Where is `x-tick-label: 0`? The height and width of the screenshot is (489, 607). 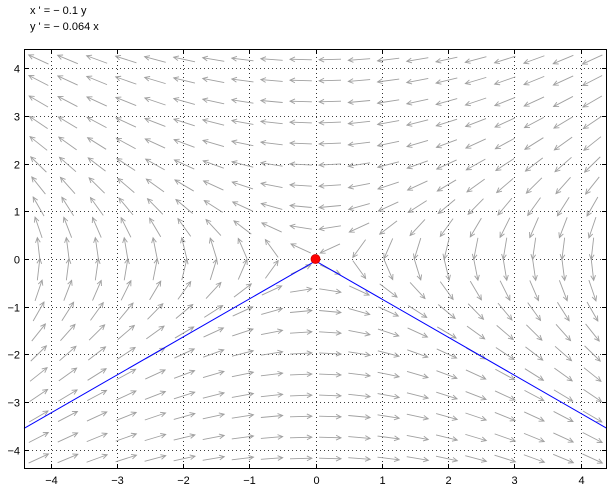
x-tick-label: 0 is located at coordinates (316, 481).